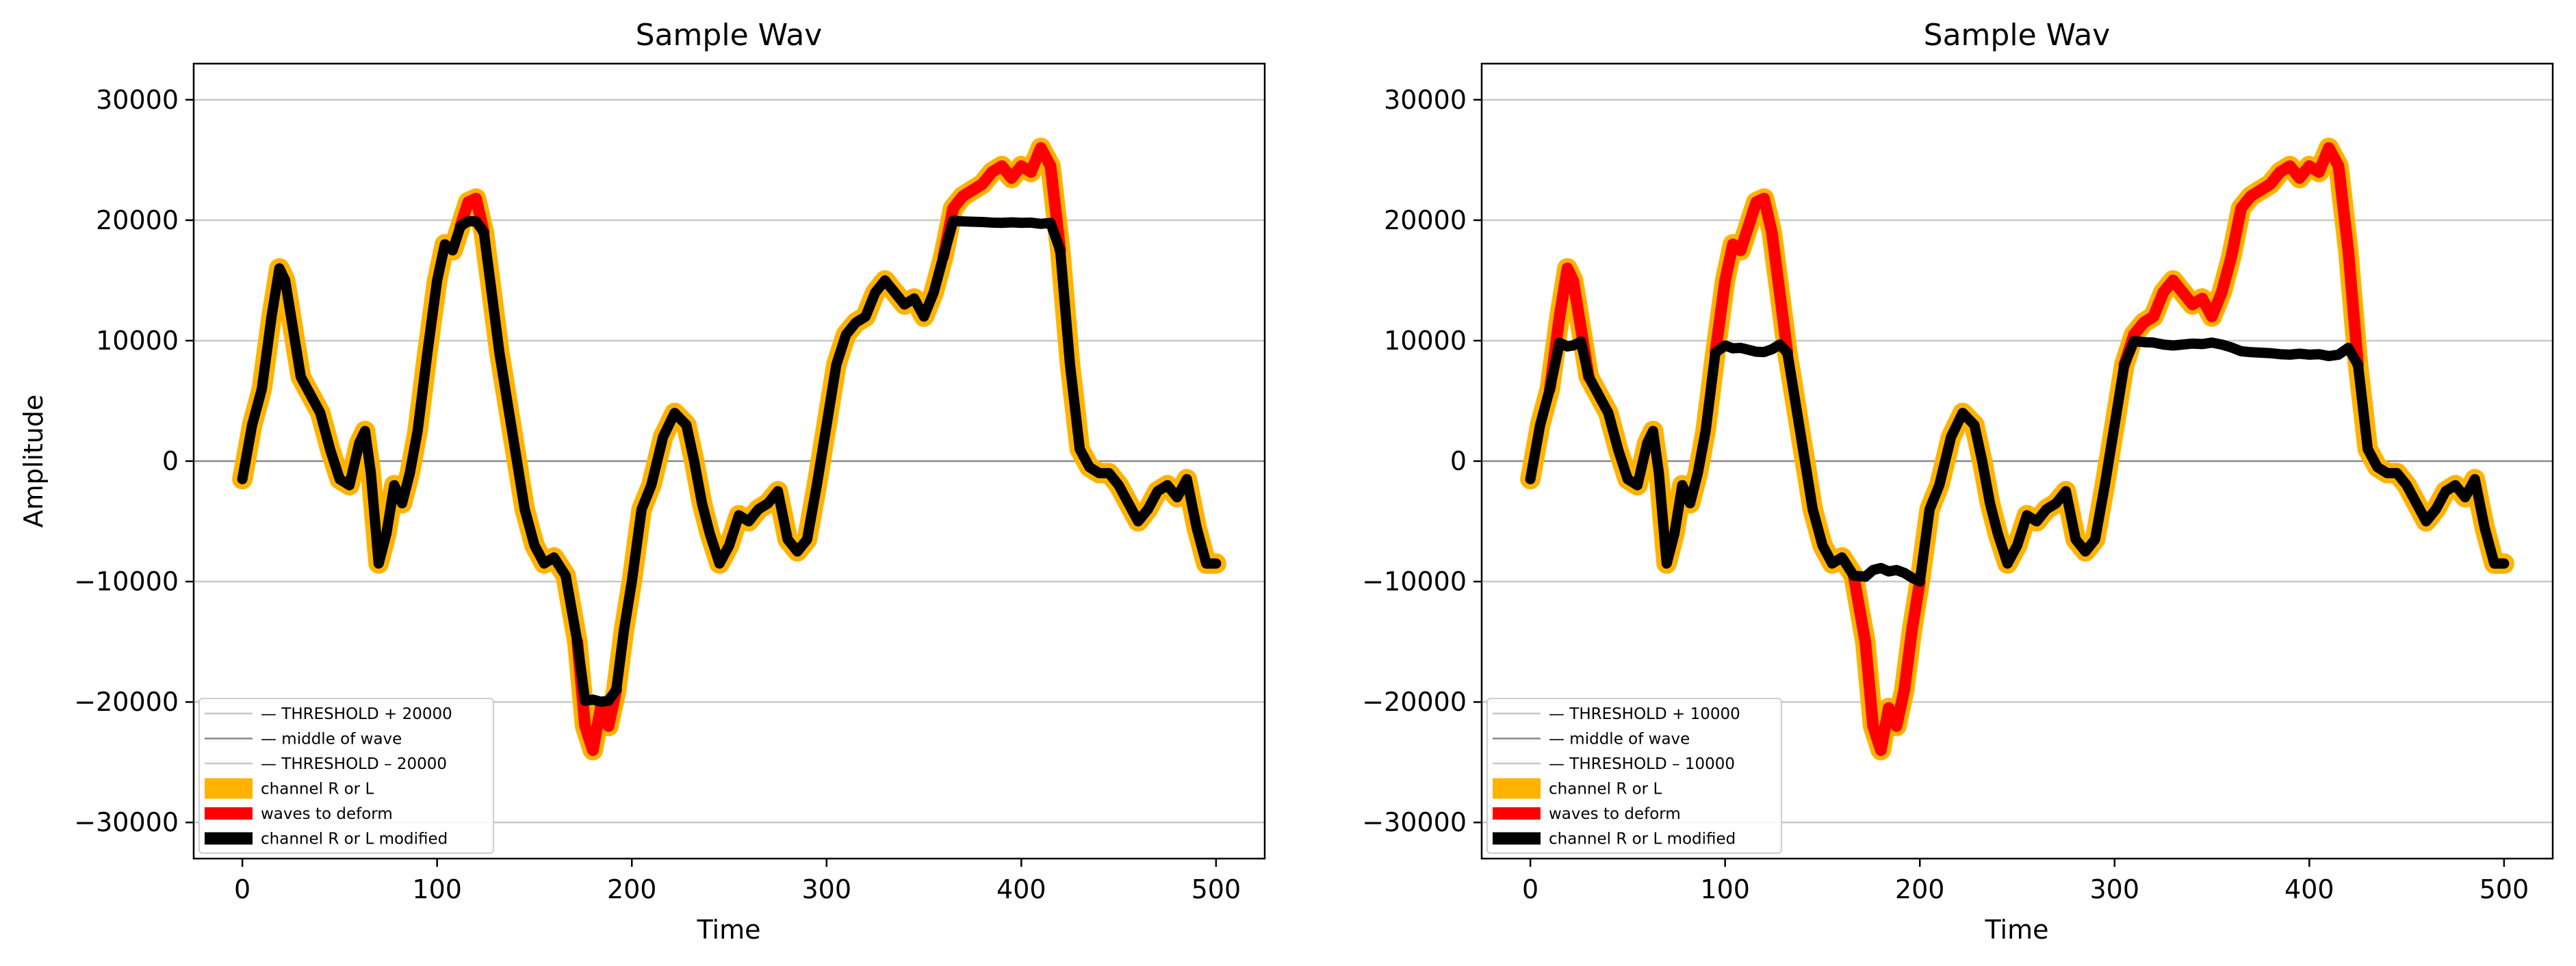  Describe the element at coordinates (356, 714) in the screenshot. I see `legend-label: — THRESHOLD + 20000` at that location.